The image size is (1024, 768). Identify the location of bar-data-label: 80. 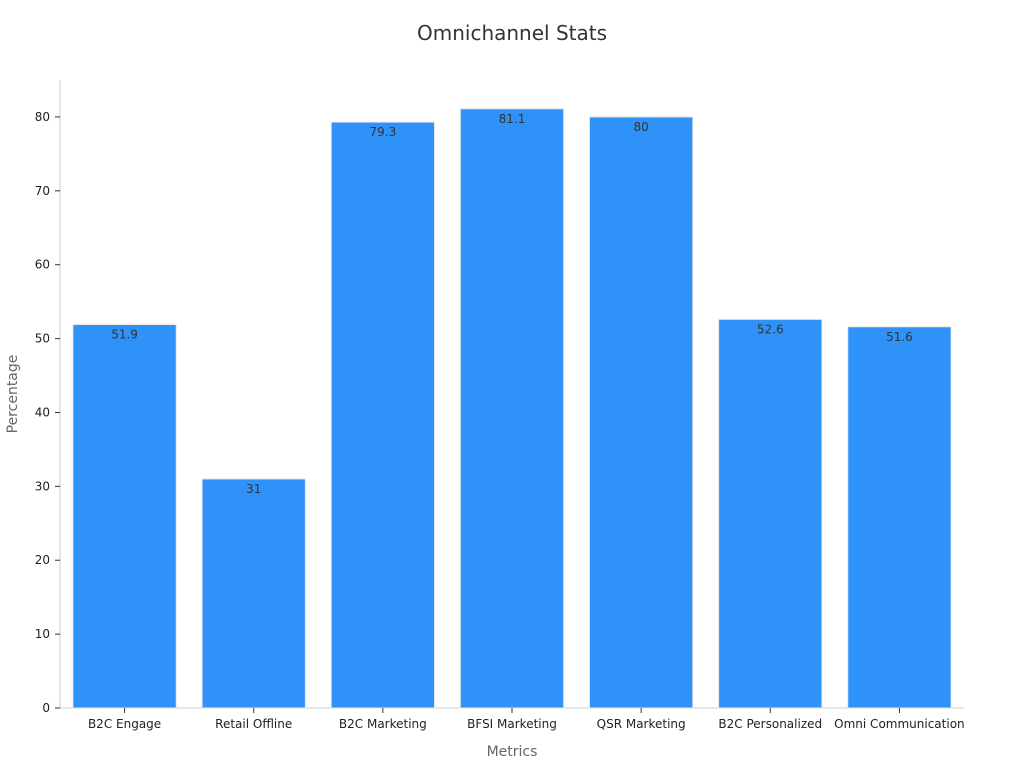
(641, 127).